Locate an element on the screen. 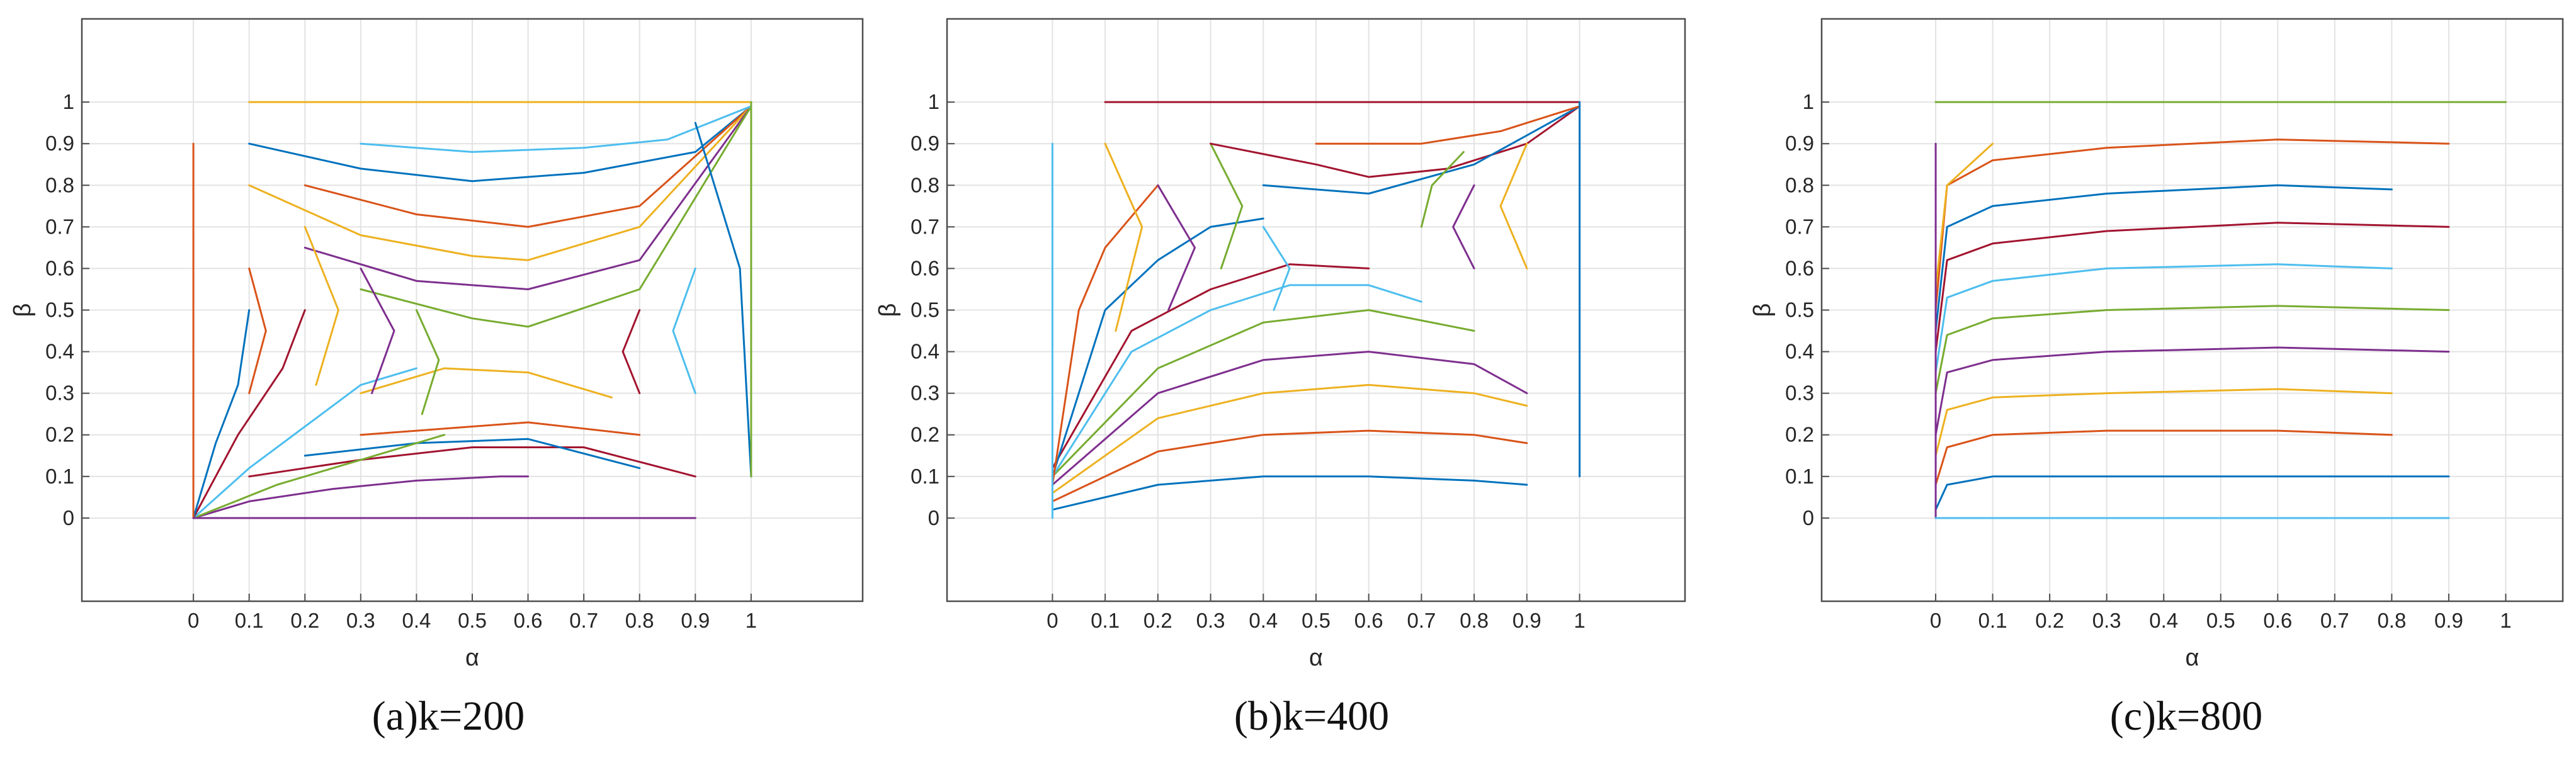 This screenshot has height=758, width=2576. caption-panel-b: (b)k=400 is located at coordinates (1312, 716).